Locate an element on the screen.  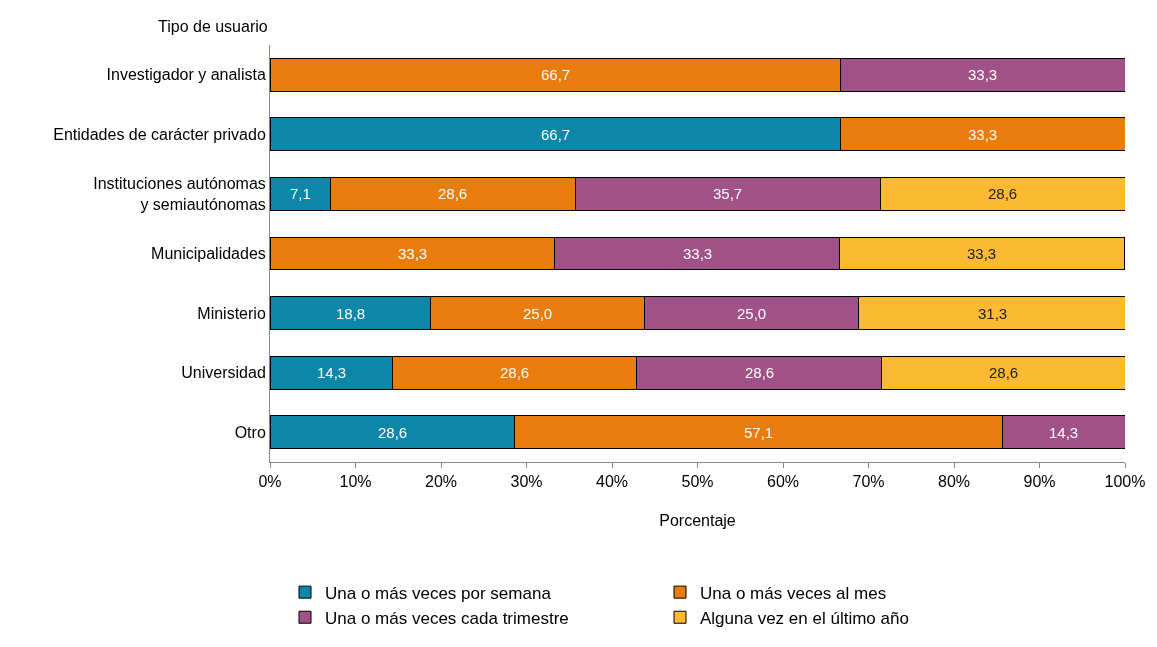
x-tick-label: 60% is located at coordinates (783, 482).